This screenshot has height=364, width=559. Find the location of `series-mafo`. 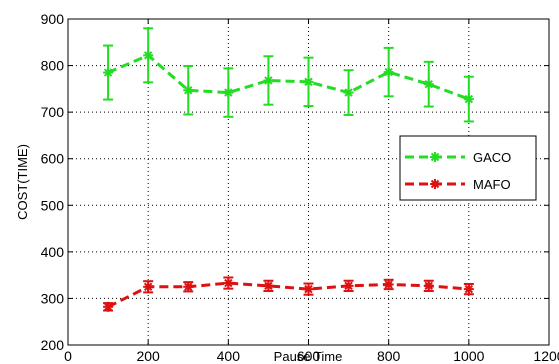

series-mafo is located at coordinates (288, 294).